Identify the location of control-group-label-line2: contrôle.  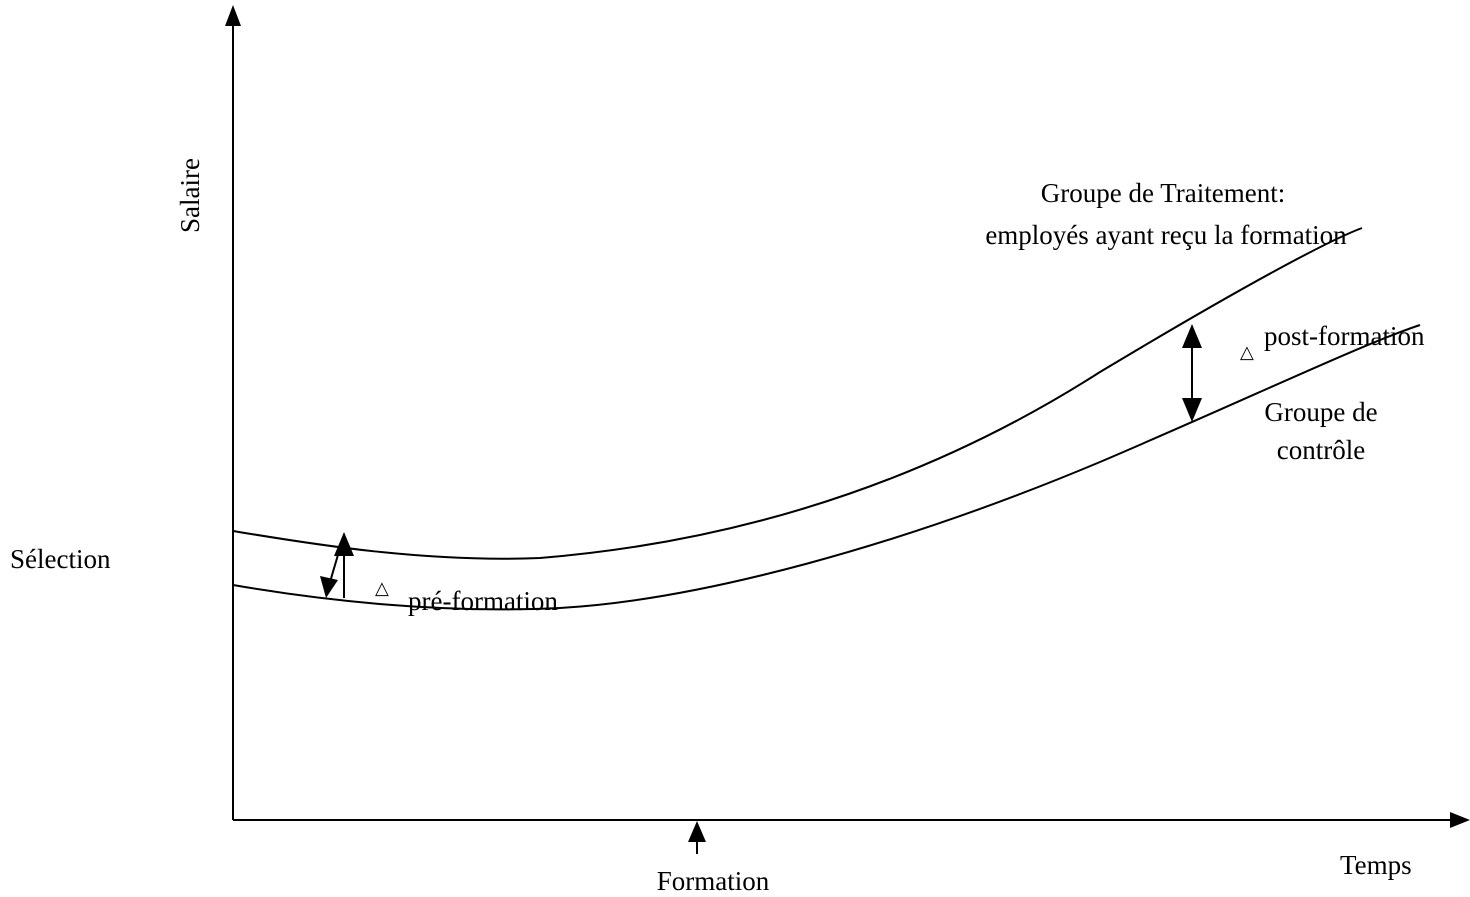
(1321, 450).